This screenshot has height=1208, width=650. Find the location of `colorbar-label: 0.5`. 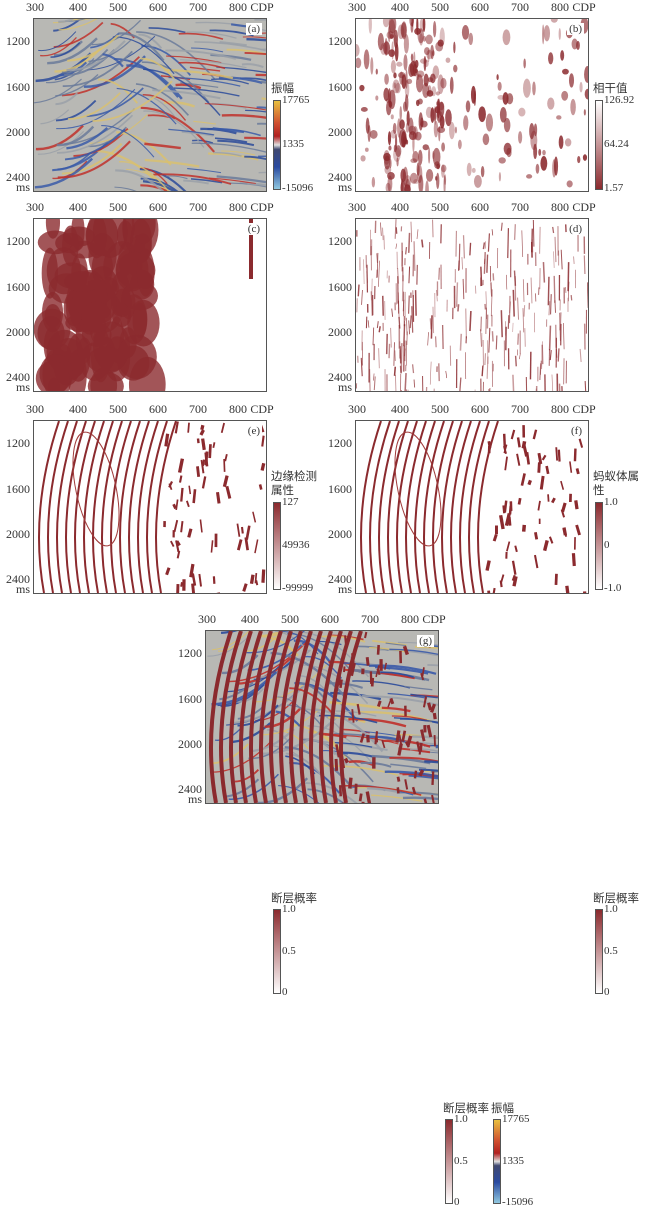

colorbar-label: 0.5 is located at coordinates (611, 951).